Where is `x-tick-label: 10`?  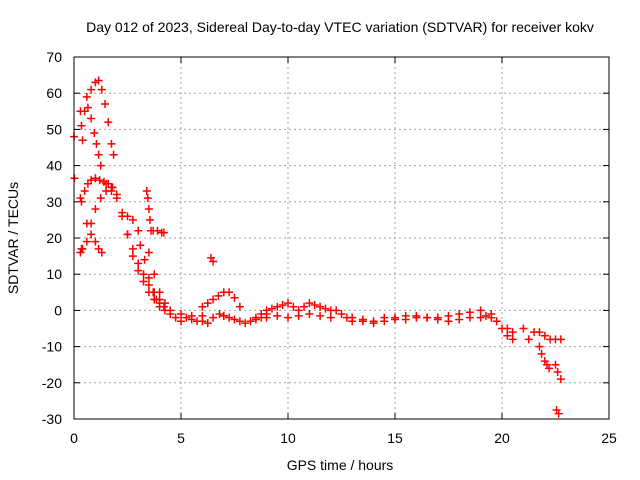
x-tick-label: 10 is located at coordinates (288, 438).